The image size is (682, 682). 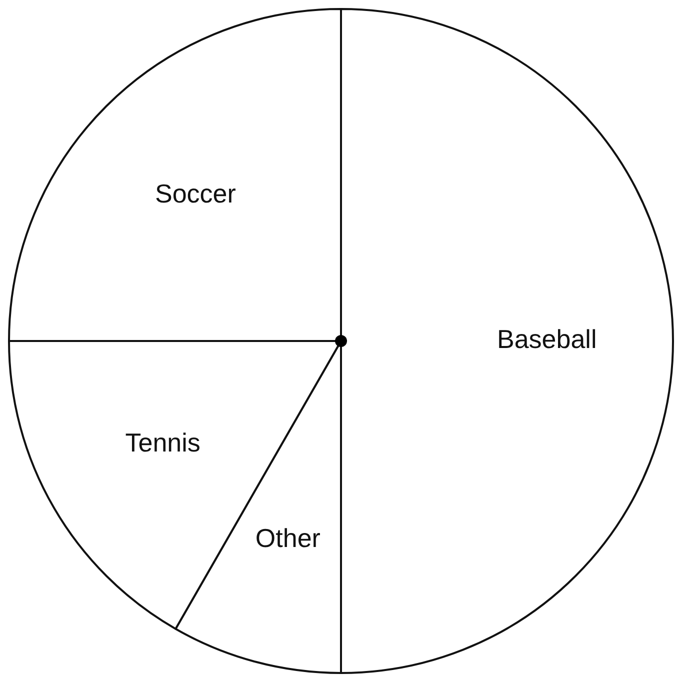 I want to click on slice-label: Soccer, so click(x=195, y=193).